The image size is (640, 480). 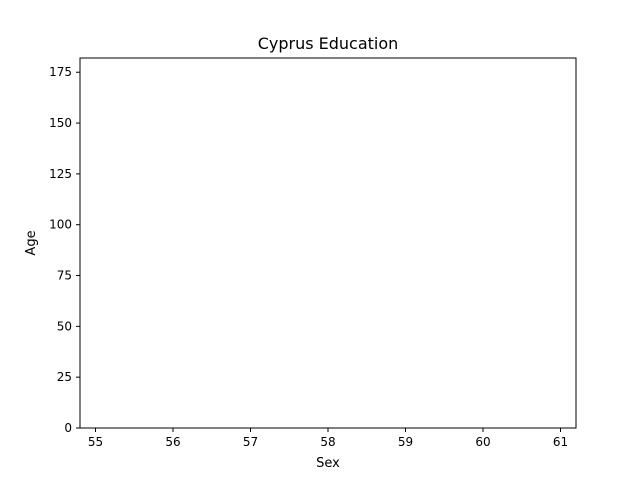 I want to click on x-tick-label: 59, so click(x=405, y=442).